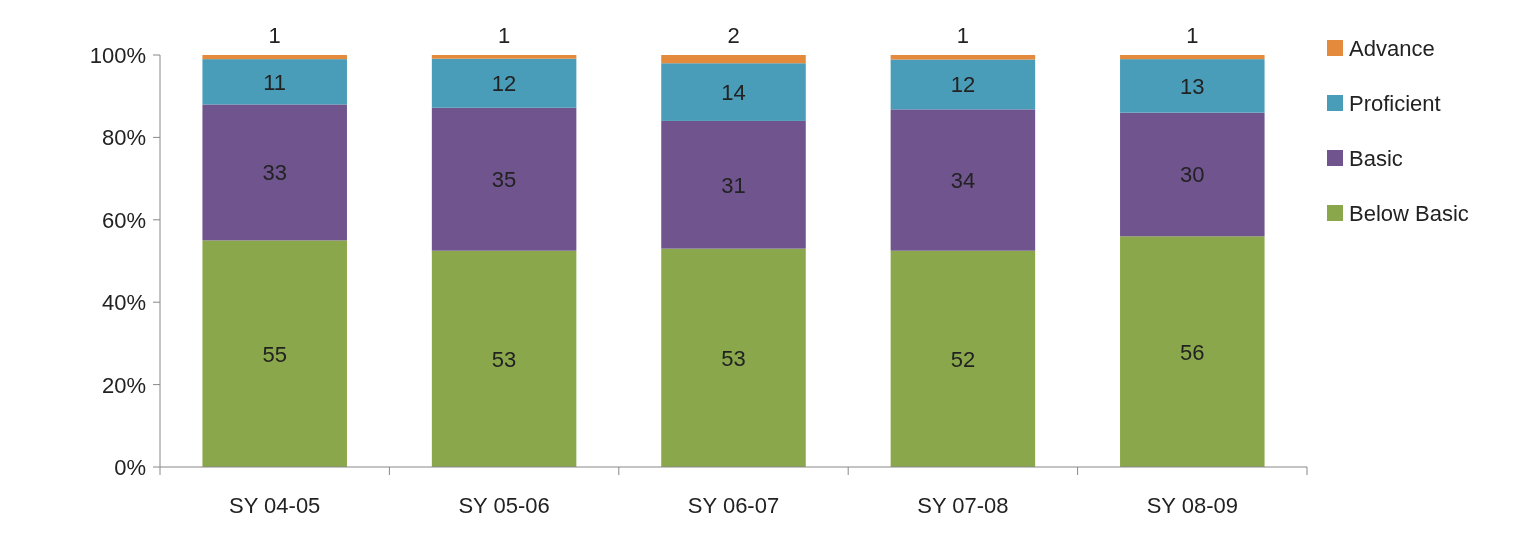 The image size is (1537, 555). Describe the element at coordinates (1409, 213) in the screenshot. I see `legend-label: Below Basic` at that location.